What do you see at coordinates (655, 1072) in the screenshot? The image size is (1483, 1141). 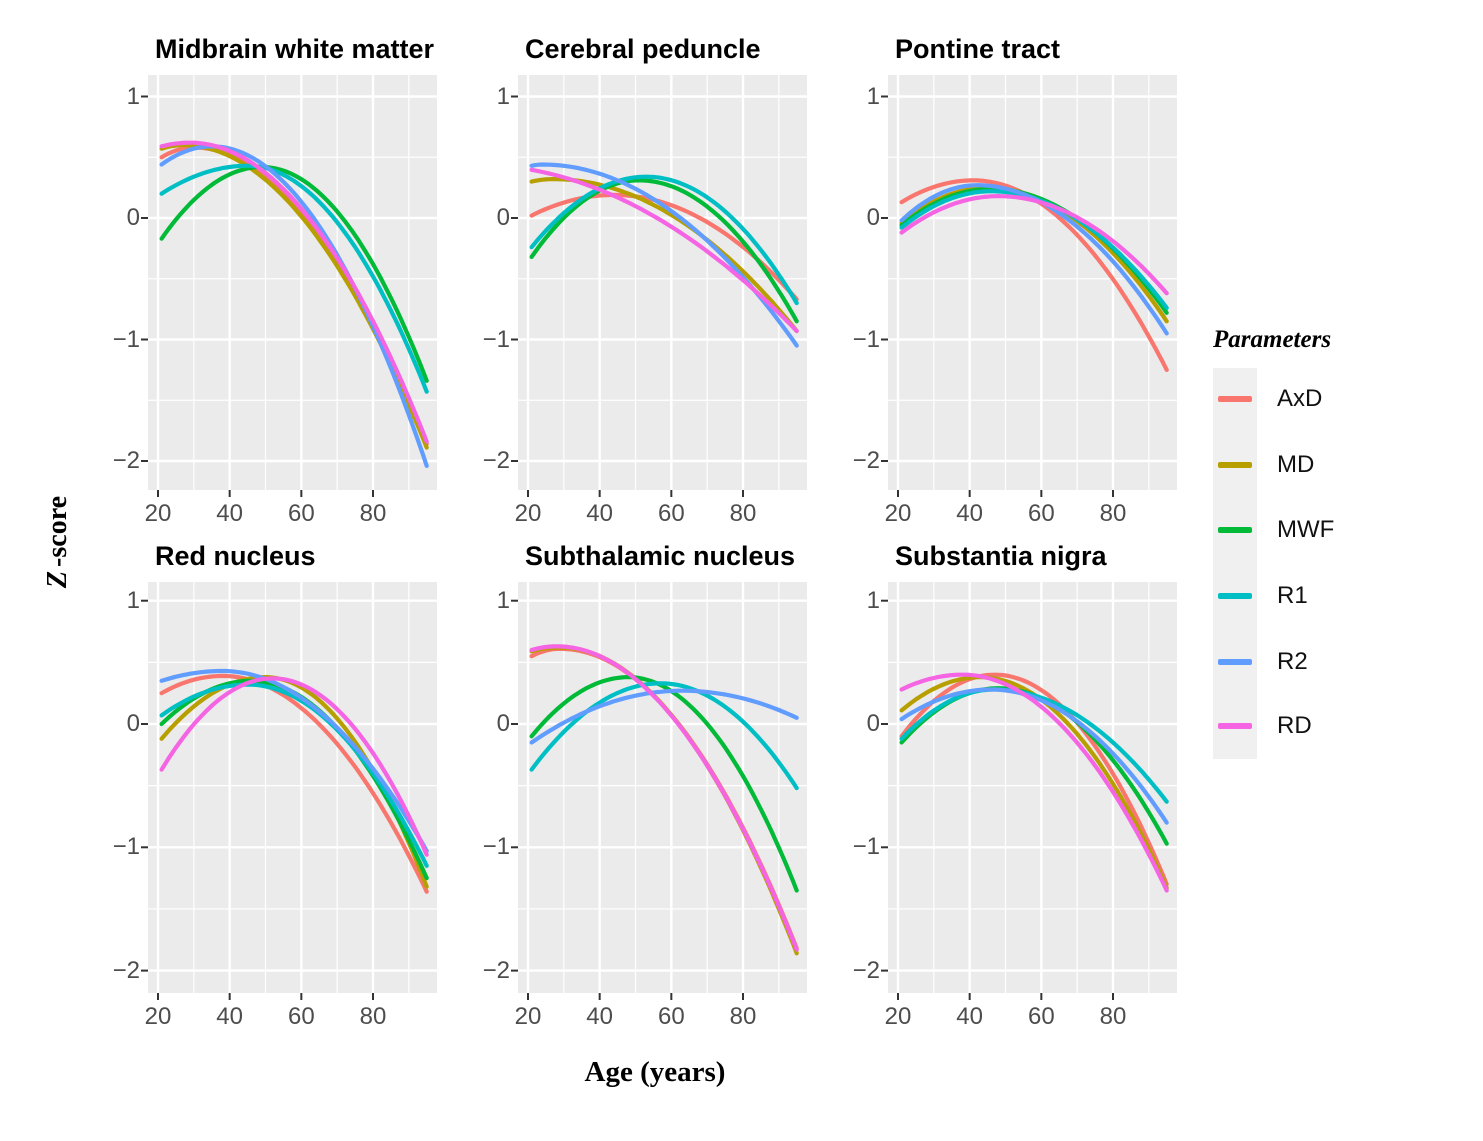 I see `x-axis-title: Age (years)` at bounding box center [655, 1072].